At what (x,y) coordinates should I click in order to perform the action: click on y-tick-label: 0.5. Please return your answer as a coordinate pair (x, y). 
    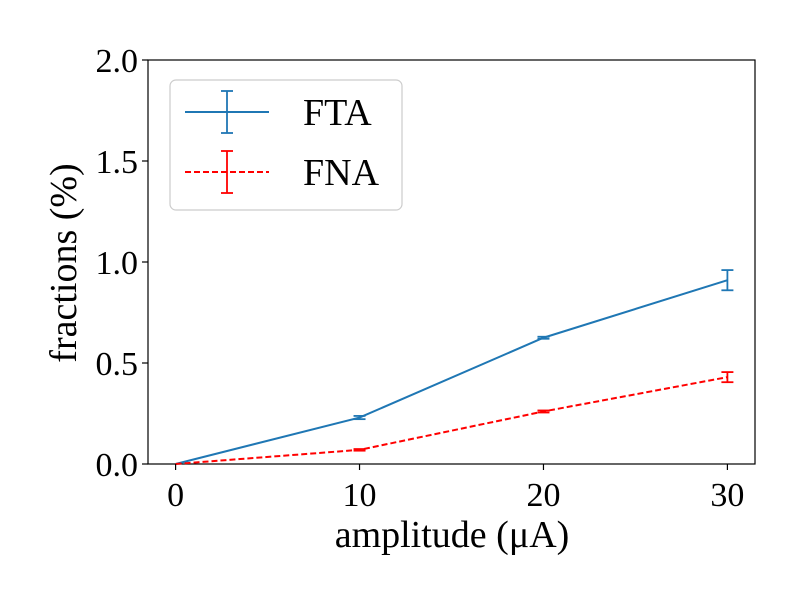
    Looking at the image, I should click on (117, 364).